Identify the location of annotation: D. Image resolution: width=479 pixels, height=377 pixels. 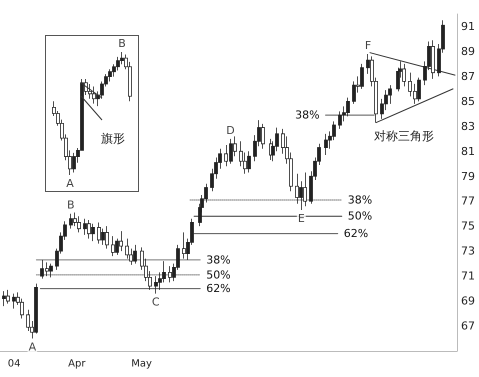
(230, 130).